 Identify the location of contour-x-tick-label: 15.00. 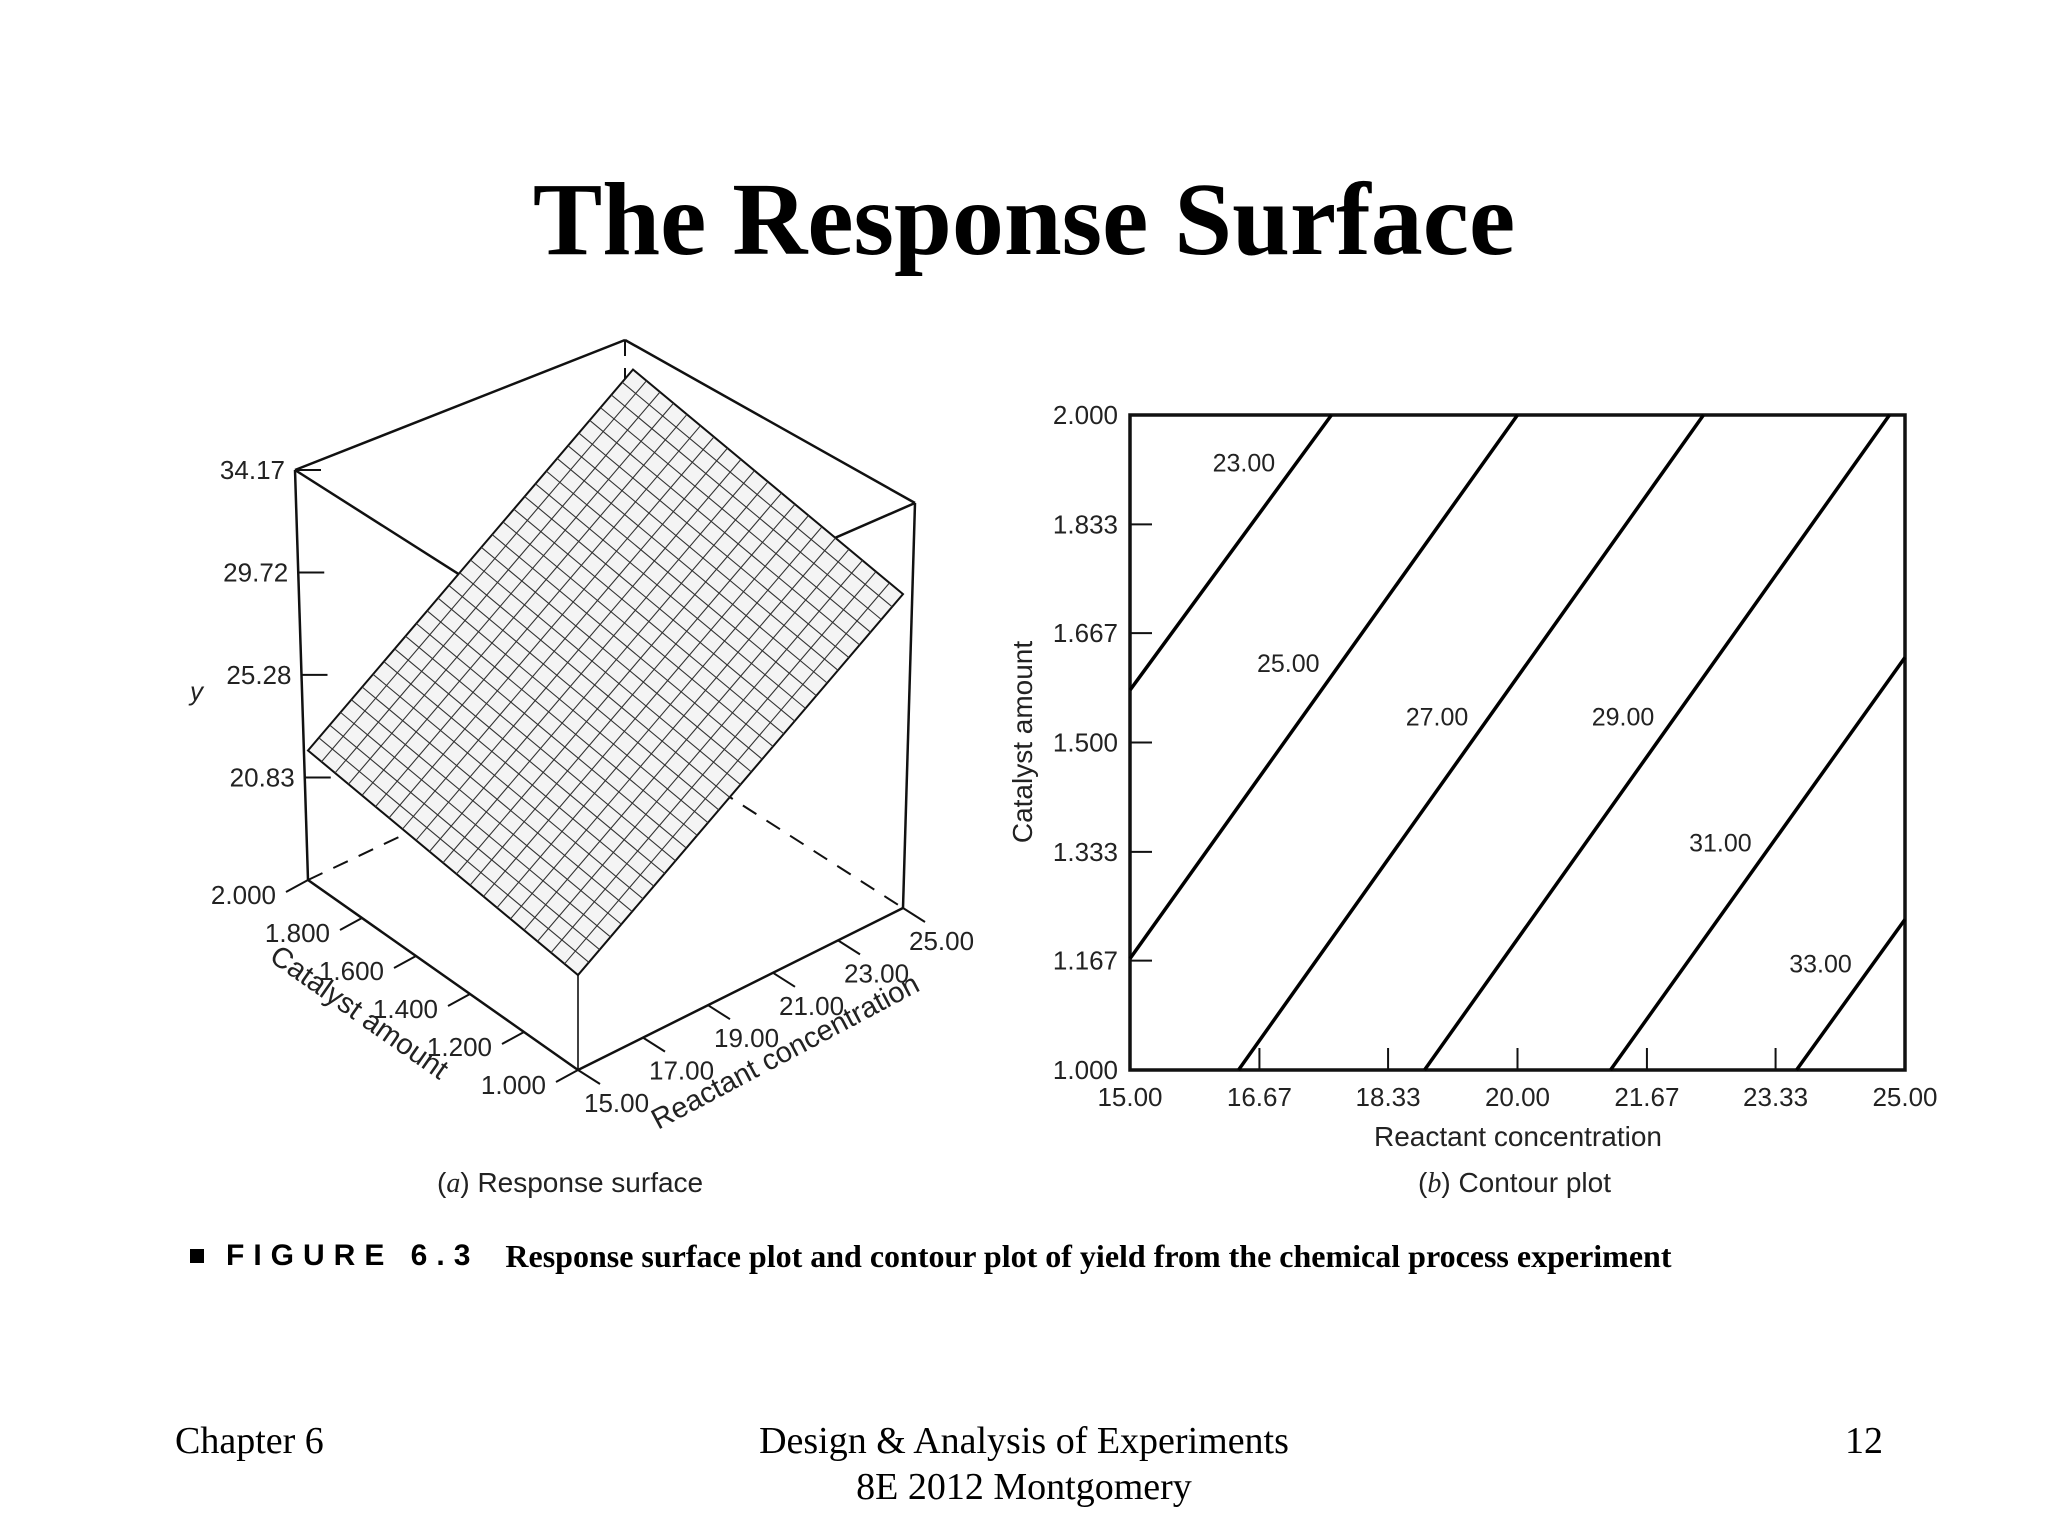
(1129, 1097).